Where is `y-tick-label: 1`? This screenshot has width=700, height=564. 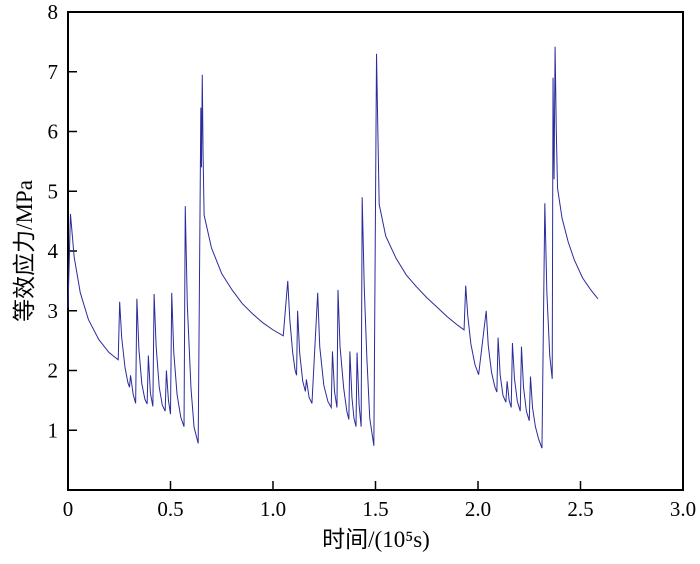 y-tick-label: 1 is located at coordinates (53, 430).